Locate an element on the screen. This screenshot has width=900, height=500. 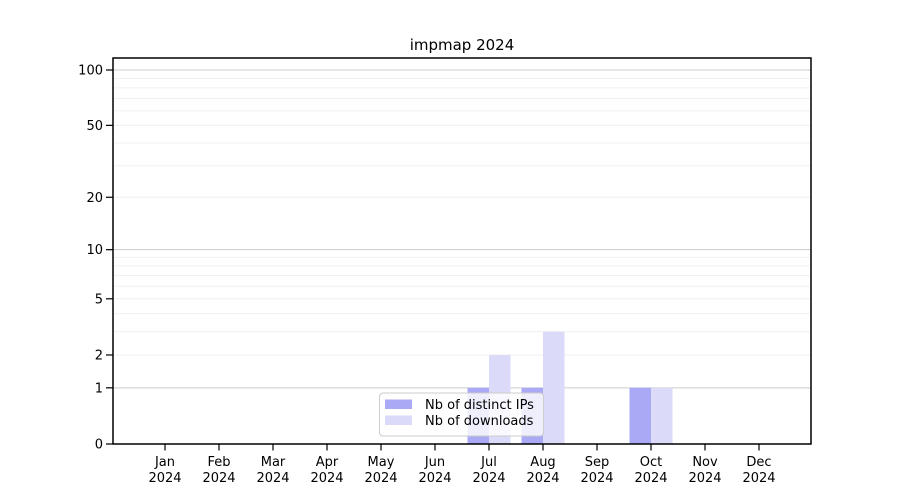
legend-box is located at coordinates (461, 414).